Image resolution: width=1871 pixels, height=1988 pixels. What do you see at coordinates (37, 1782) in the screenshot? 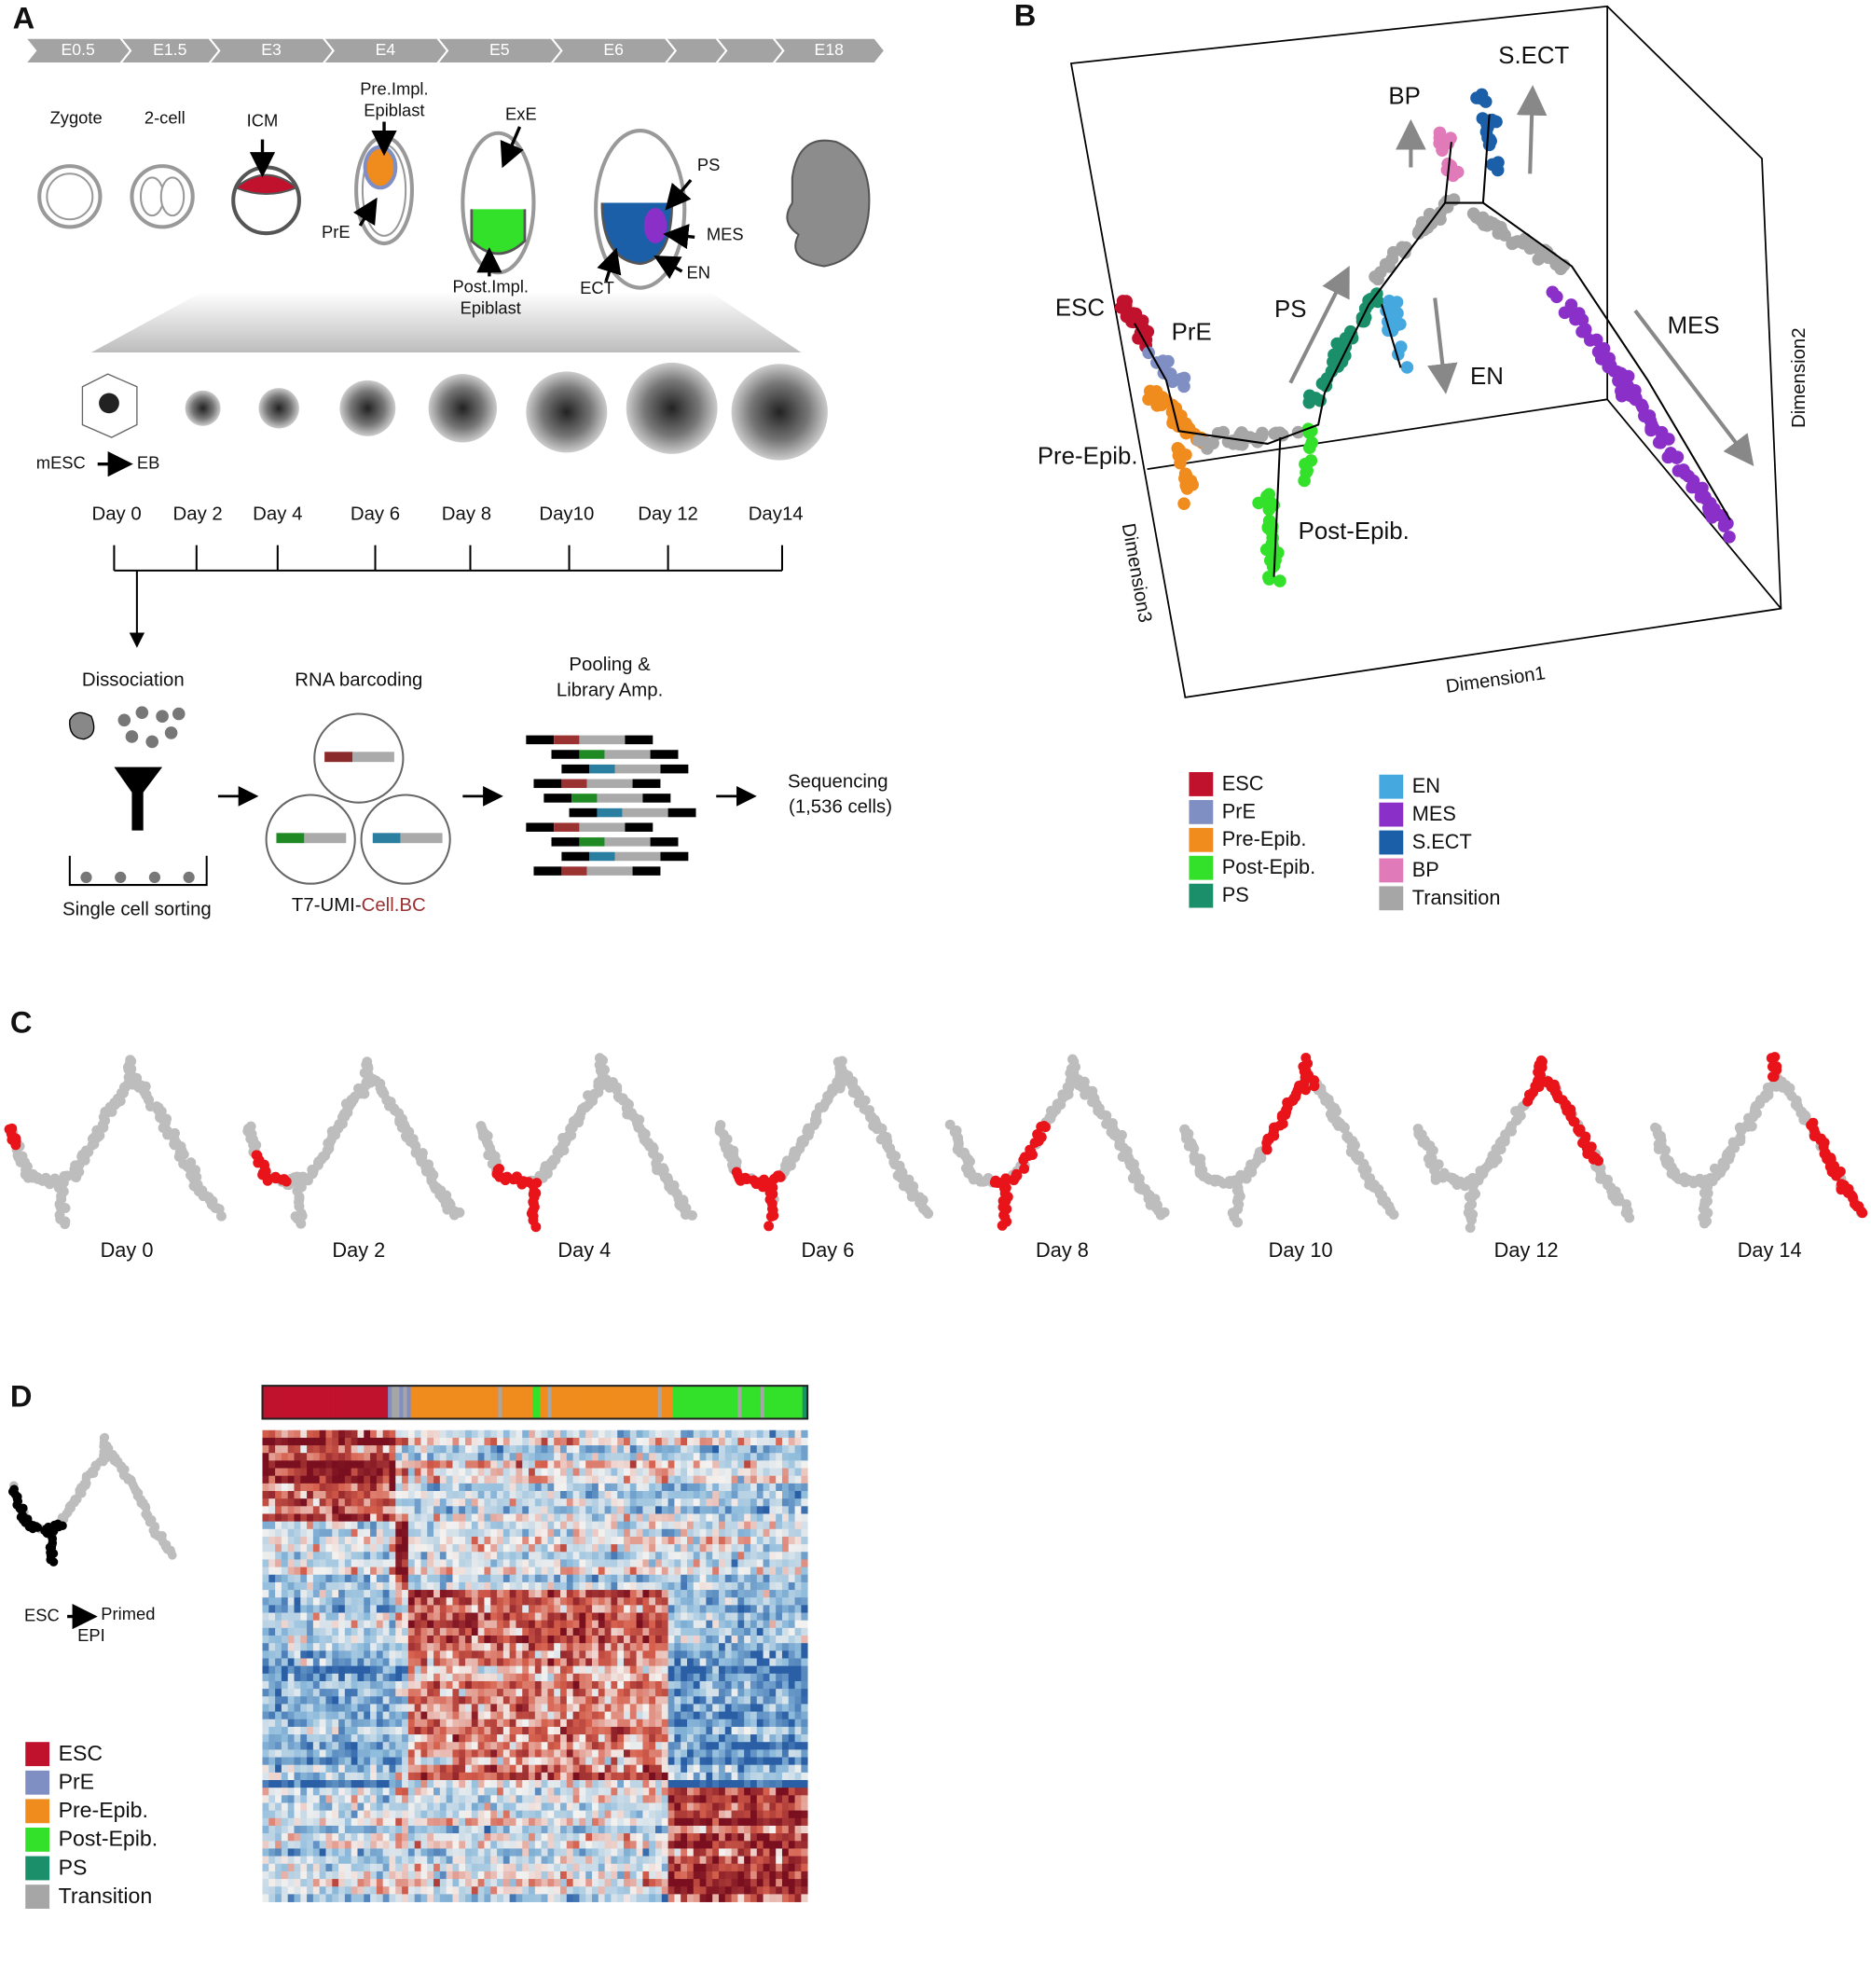
I see `legend-swatch` at bounding box center [37, 1782].